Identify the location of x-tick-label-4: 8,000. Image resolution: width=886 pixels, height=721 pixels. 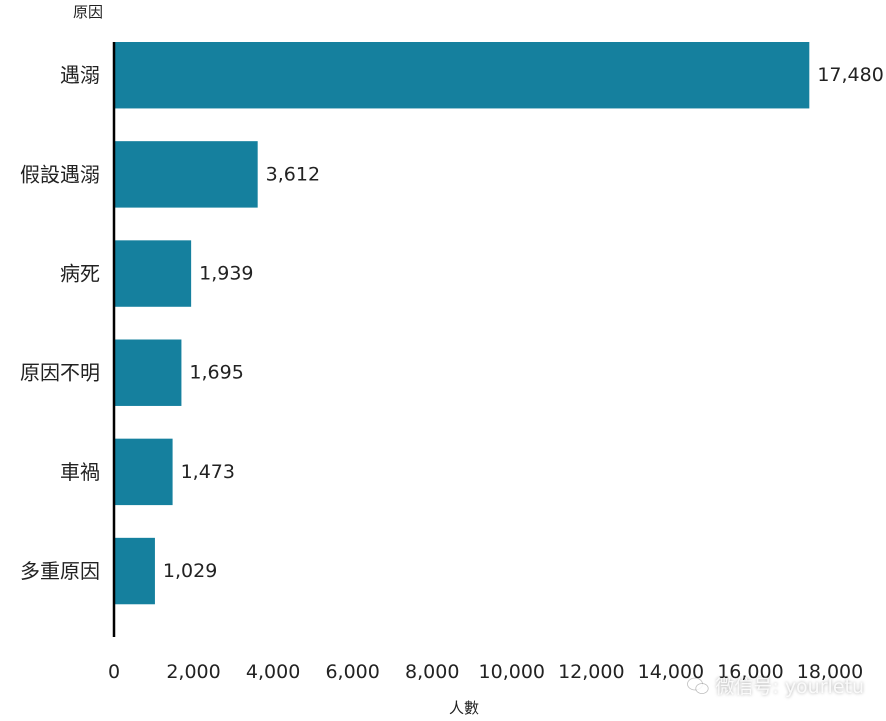
(432, 672).